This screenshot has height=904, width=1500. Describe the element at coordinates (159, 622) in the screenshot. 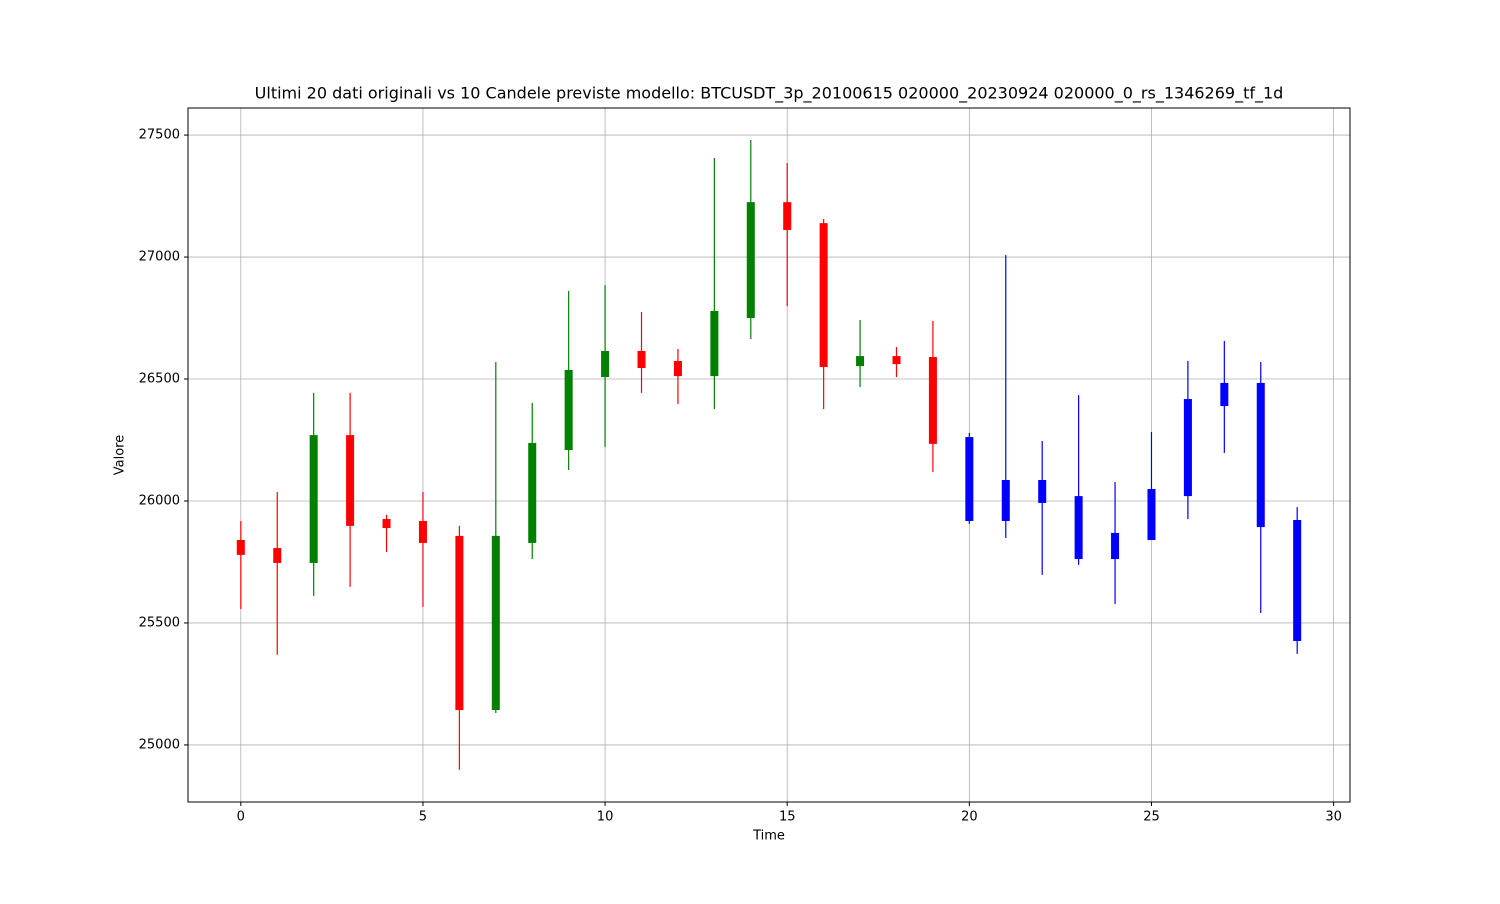

I see `y-tick-label: 25500` at that location.